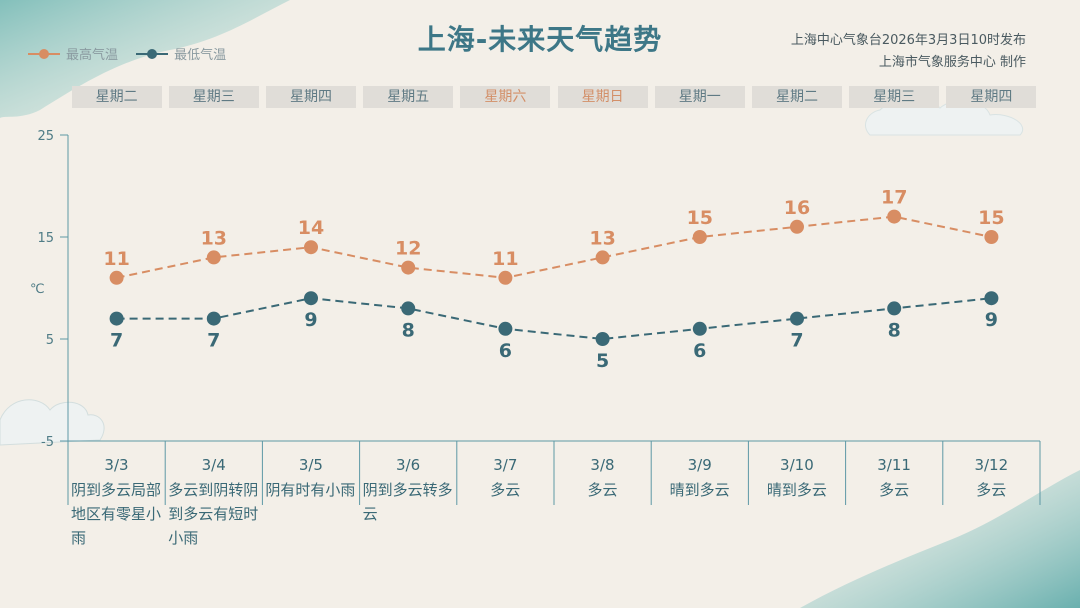 Image resolution: width=1080 pixels, height=608 pixels. Describe the element at coordinates (44, 53) in the screenshot. I see `high-line-swatch-icon` at that location.